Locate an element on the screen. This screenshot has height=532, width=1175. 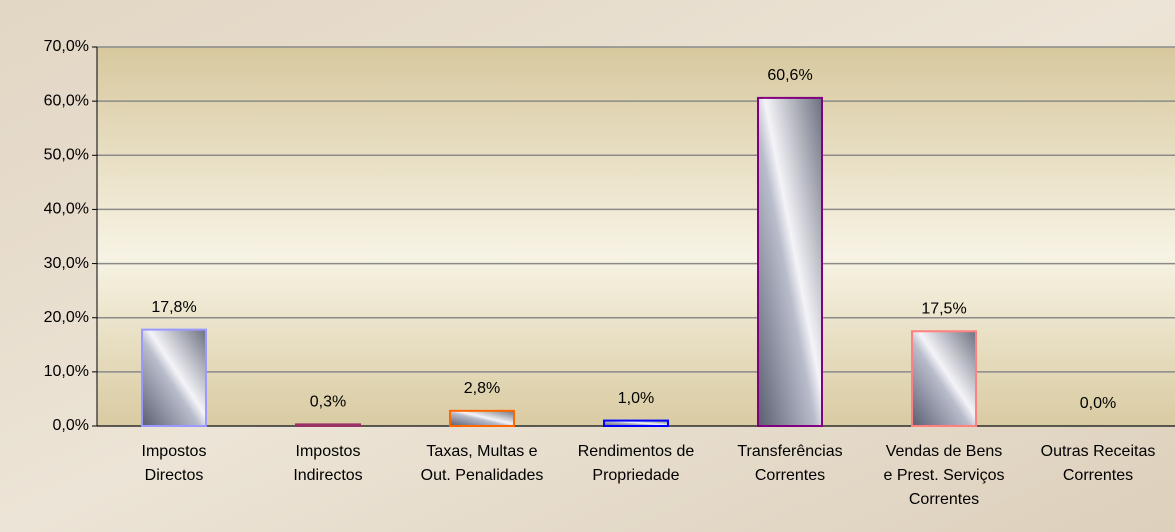
x-tick-label: Indirectos is located at coordinates (327, 475).